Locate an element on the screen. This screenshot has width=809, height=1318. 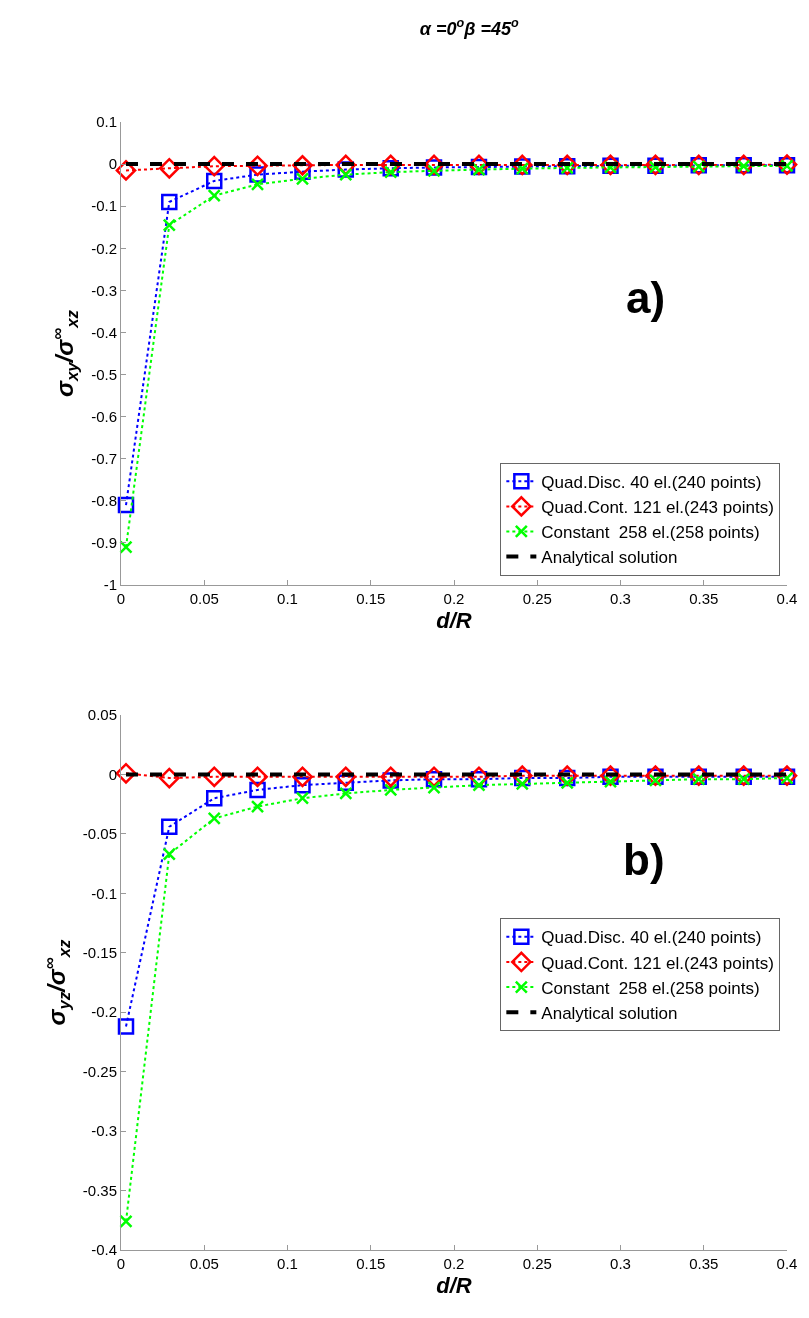
annotation: a) is located at coordinates (646, 297).